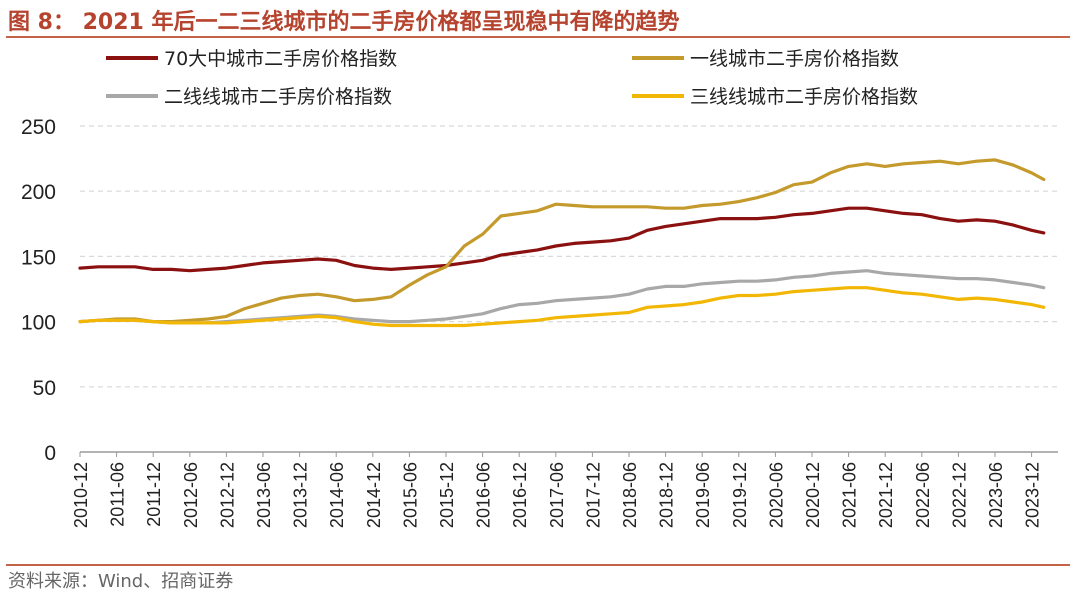 This screenshot has width=1080, height=594. What do you see at coordinates (264, 495) in the screenshot?
I see `x-tick-label: 2013-06` at bounding box center [264, 495].